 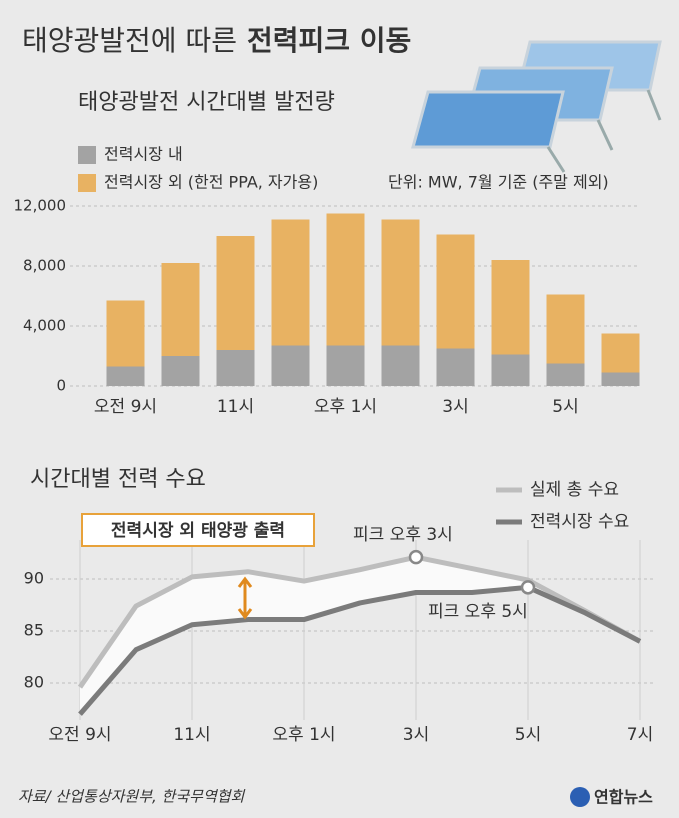 I want to click on legend-label: 실제 총 수요, so click(x=574, y=490).